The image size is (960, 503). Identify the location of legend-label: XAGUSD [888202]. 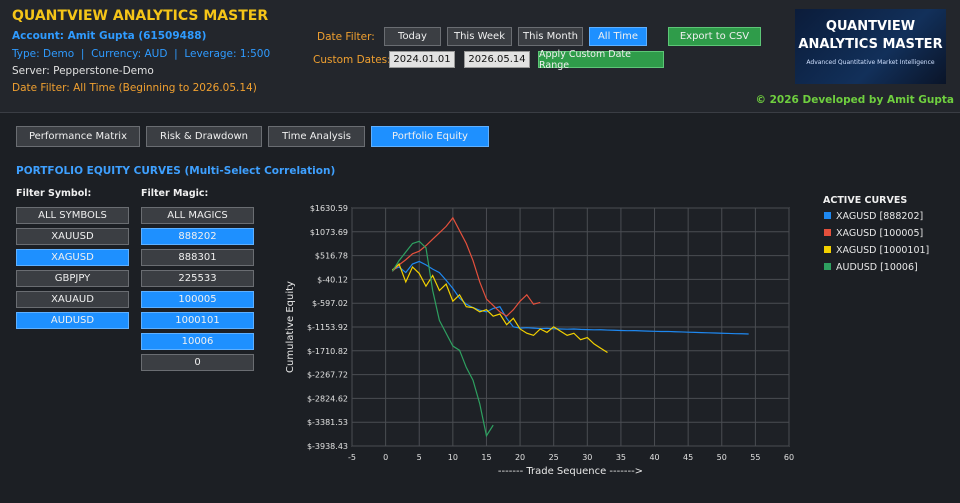
(879, 216).